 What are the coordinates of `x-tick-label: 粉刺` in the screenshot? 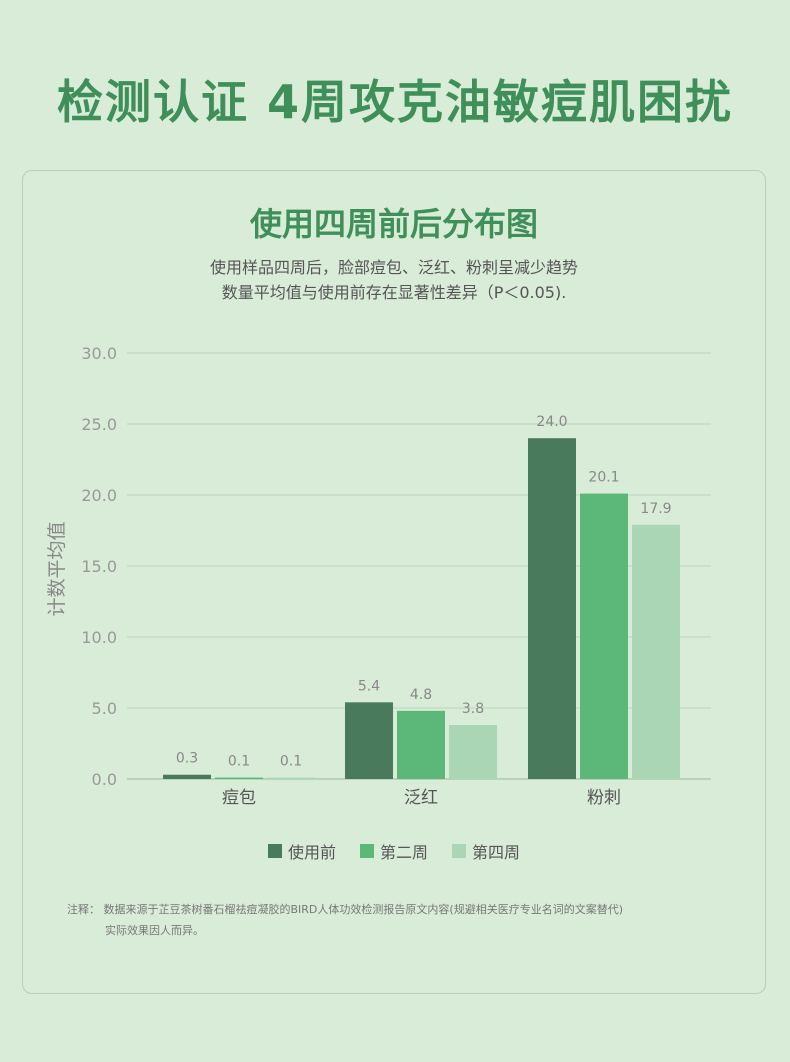 It's located at (604, 798).